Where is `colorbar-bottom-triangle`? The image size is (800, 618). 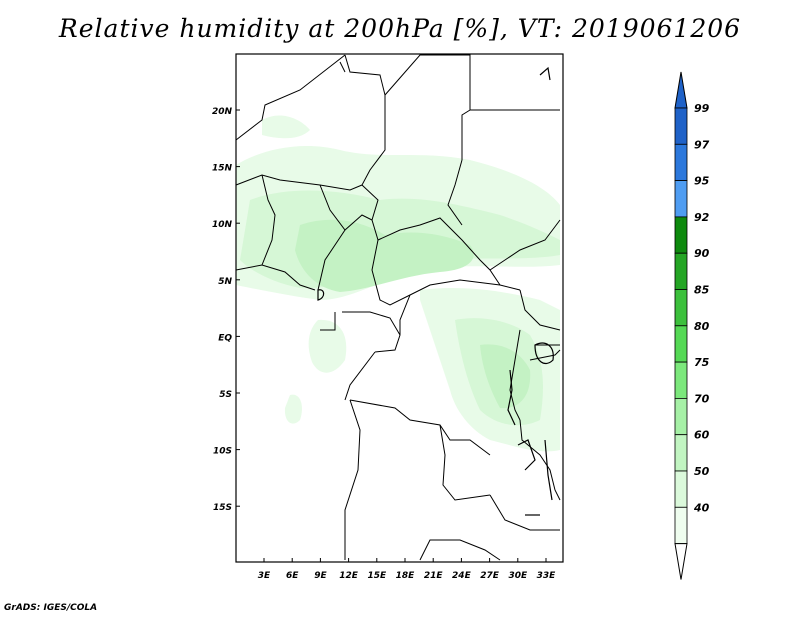
colorbar-bottom-triangle is located at coordinates (681, 561).